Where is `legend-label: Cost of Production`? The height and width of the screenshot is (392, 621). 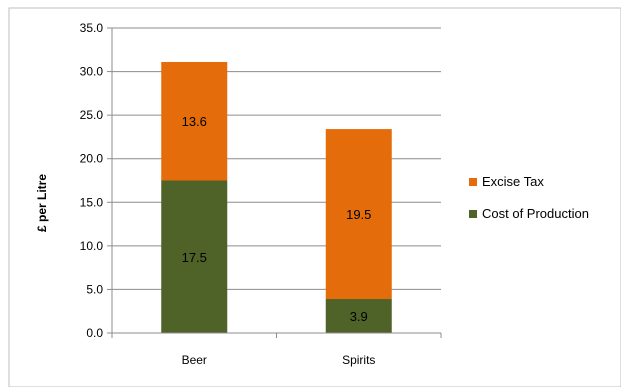 legend-label: Cost of Production is located at coordinates (535, 213).